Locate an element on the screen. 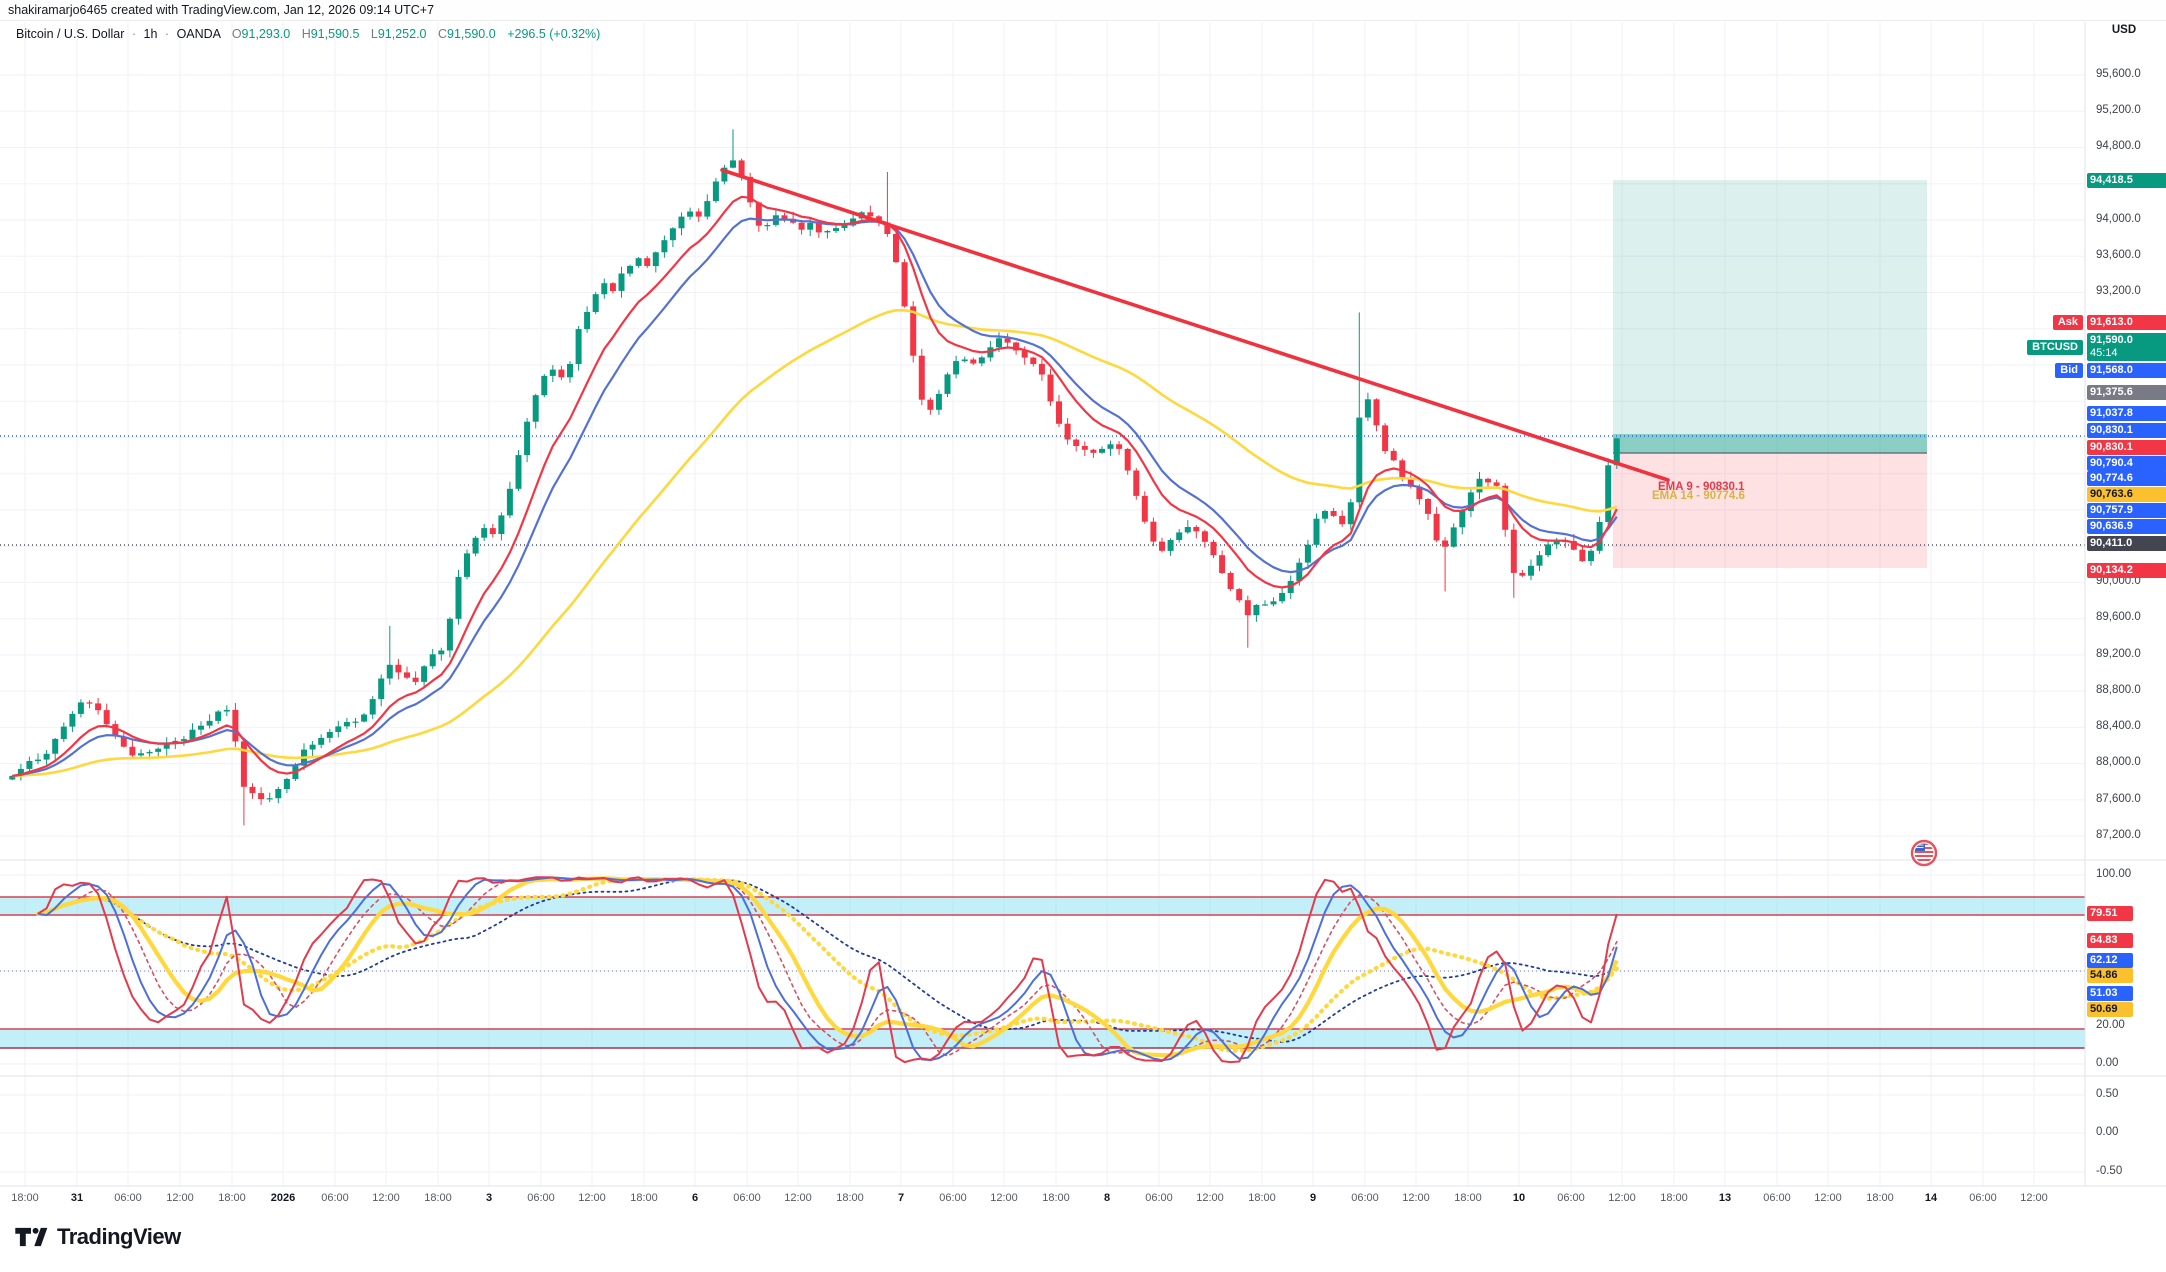 The width and height of the screenshot is (2166, 1272). stoch-red-line is located at coordinates (827, 970).